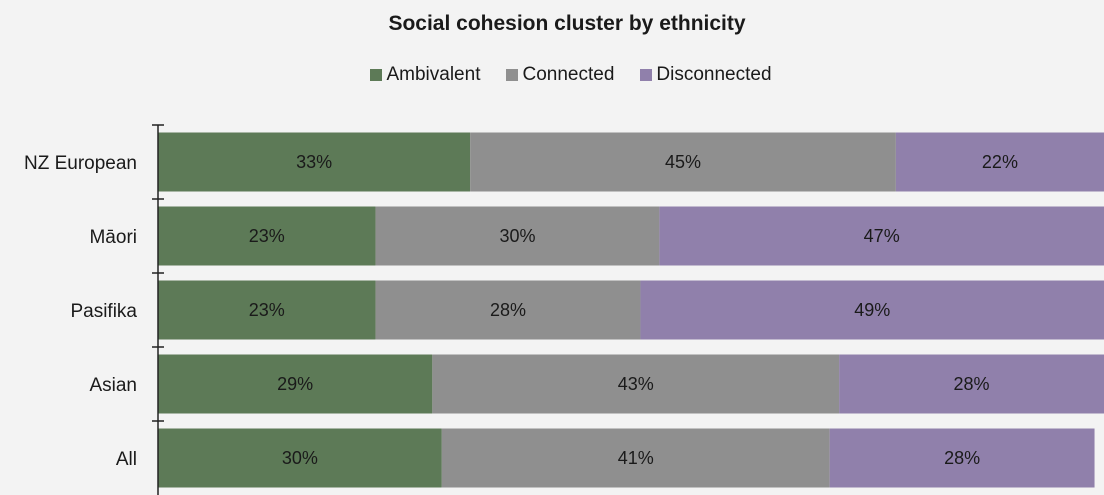 This screenshot has width=1104, height=495. I want to click on bar-pasifika-disconnected, so click(872, 310).